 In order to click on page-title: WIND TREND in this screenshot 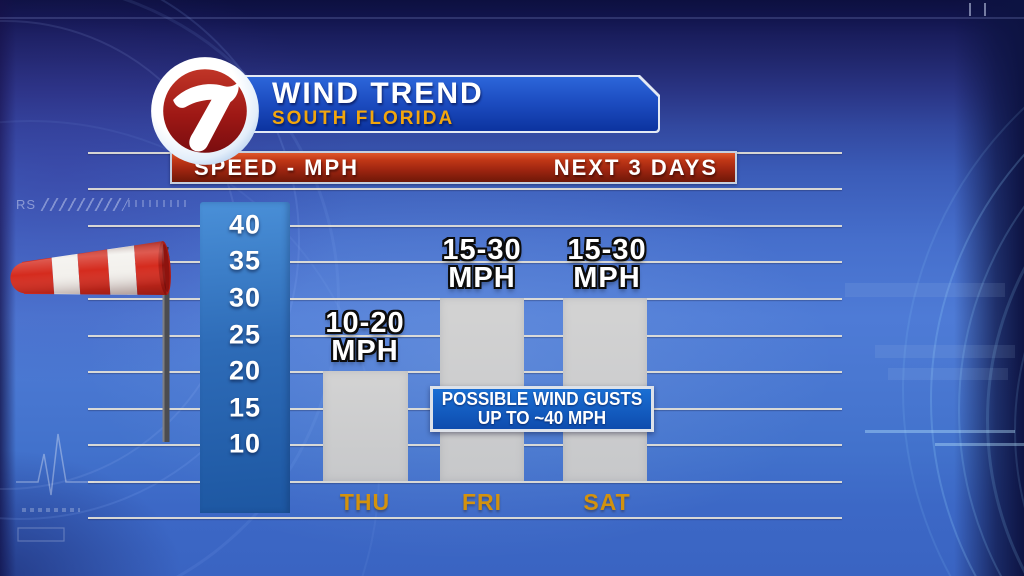, I will do `click(378, 93)`.